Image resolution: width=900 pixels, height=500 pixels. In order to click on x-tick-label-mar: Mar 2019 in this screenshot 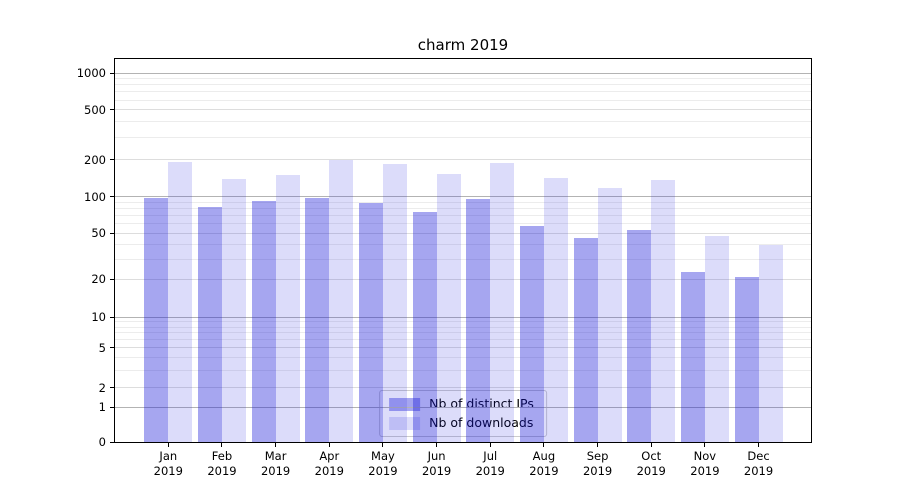, I will do `click(275, 463)`.